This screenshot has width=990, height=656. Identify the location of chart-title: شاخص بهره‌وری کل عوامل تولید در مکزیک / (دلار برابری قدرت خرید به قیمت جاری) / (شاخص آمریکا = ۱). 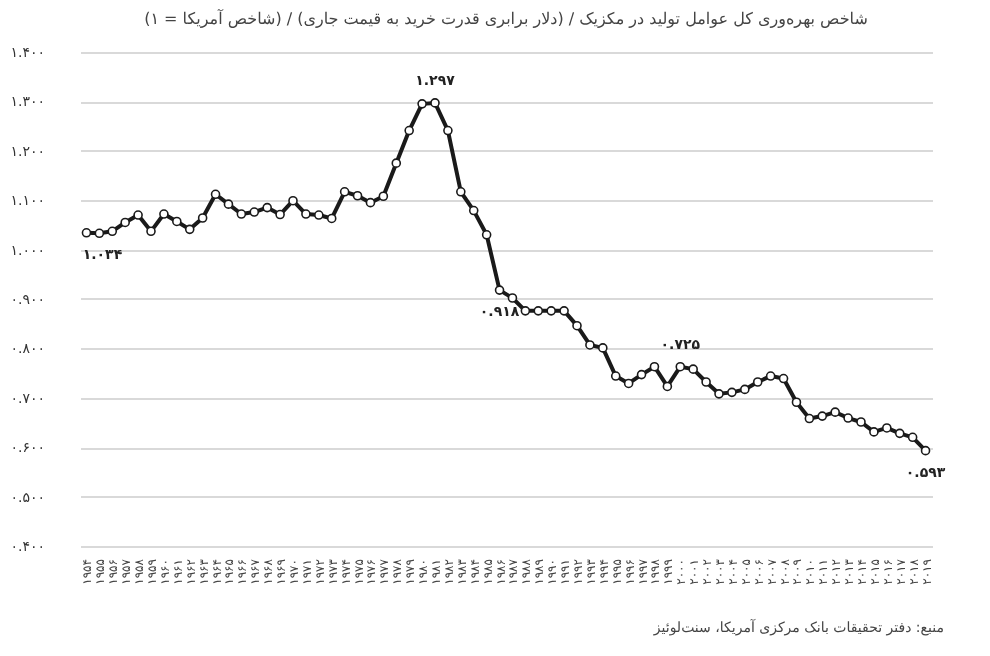
(506, 18).